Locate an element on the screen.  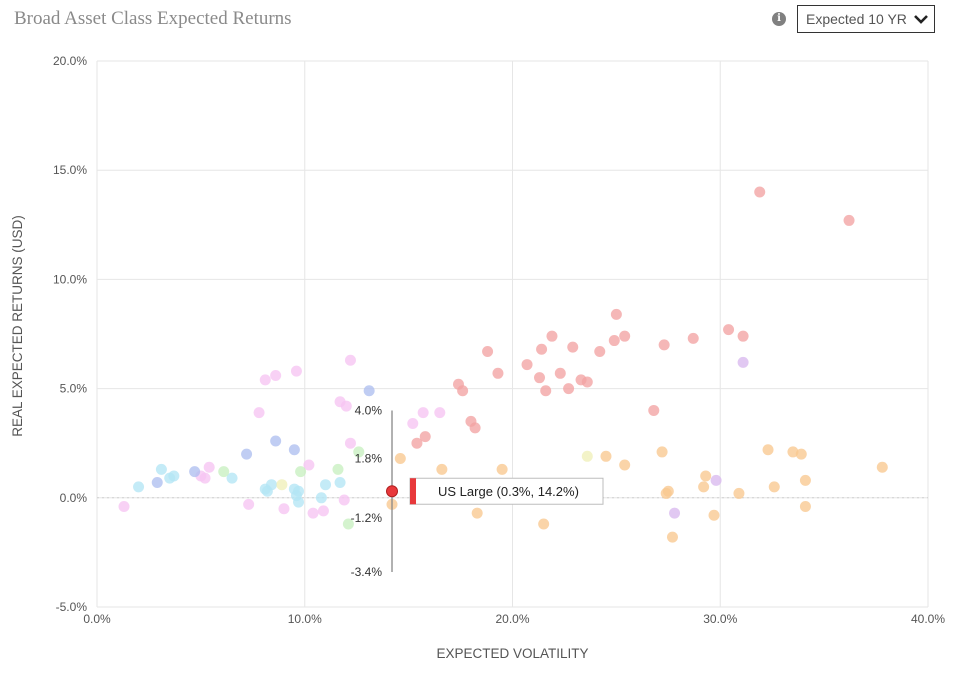
highlight-layer: 4.0% 1.8% -1.2% -3.4% US Large (0.3%, 14.2%) is located at coordinates (477, 491).